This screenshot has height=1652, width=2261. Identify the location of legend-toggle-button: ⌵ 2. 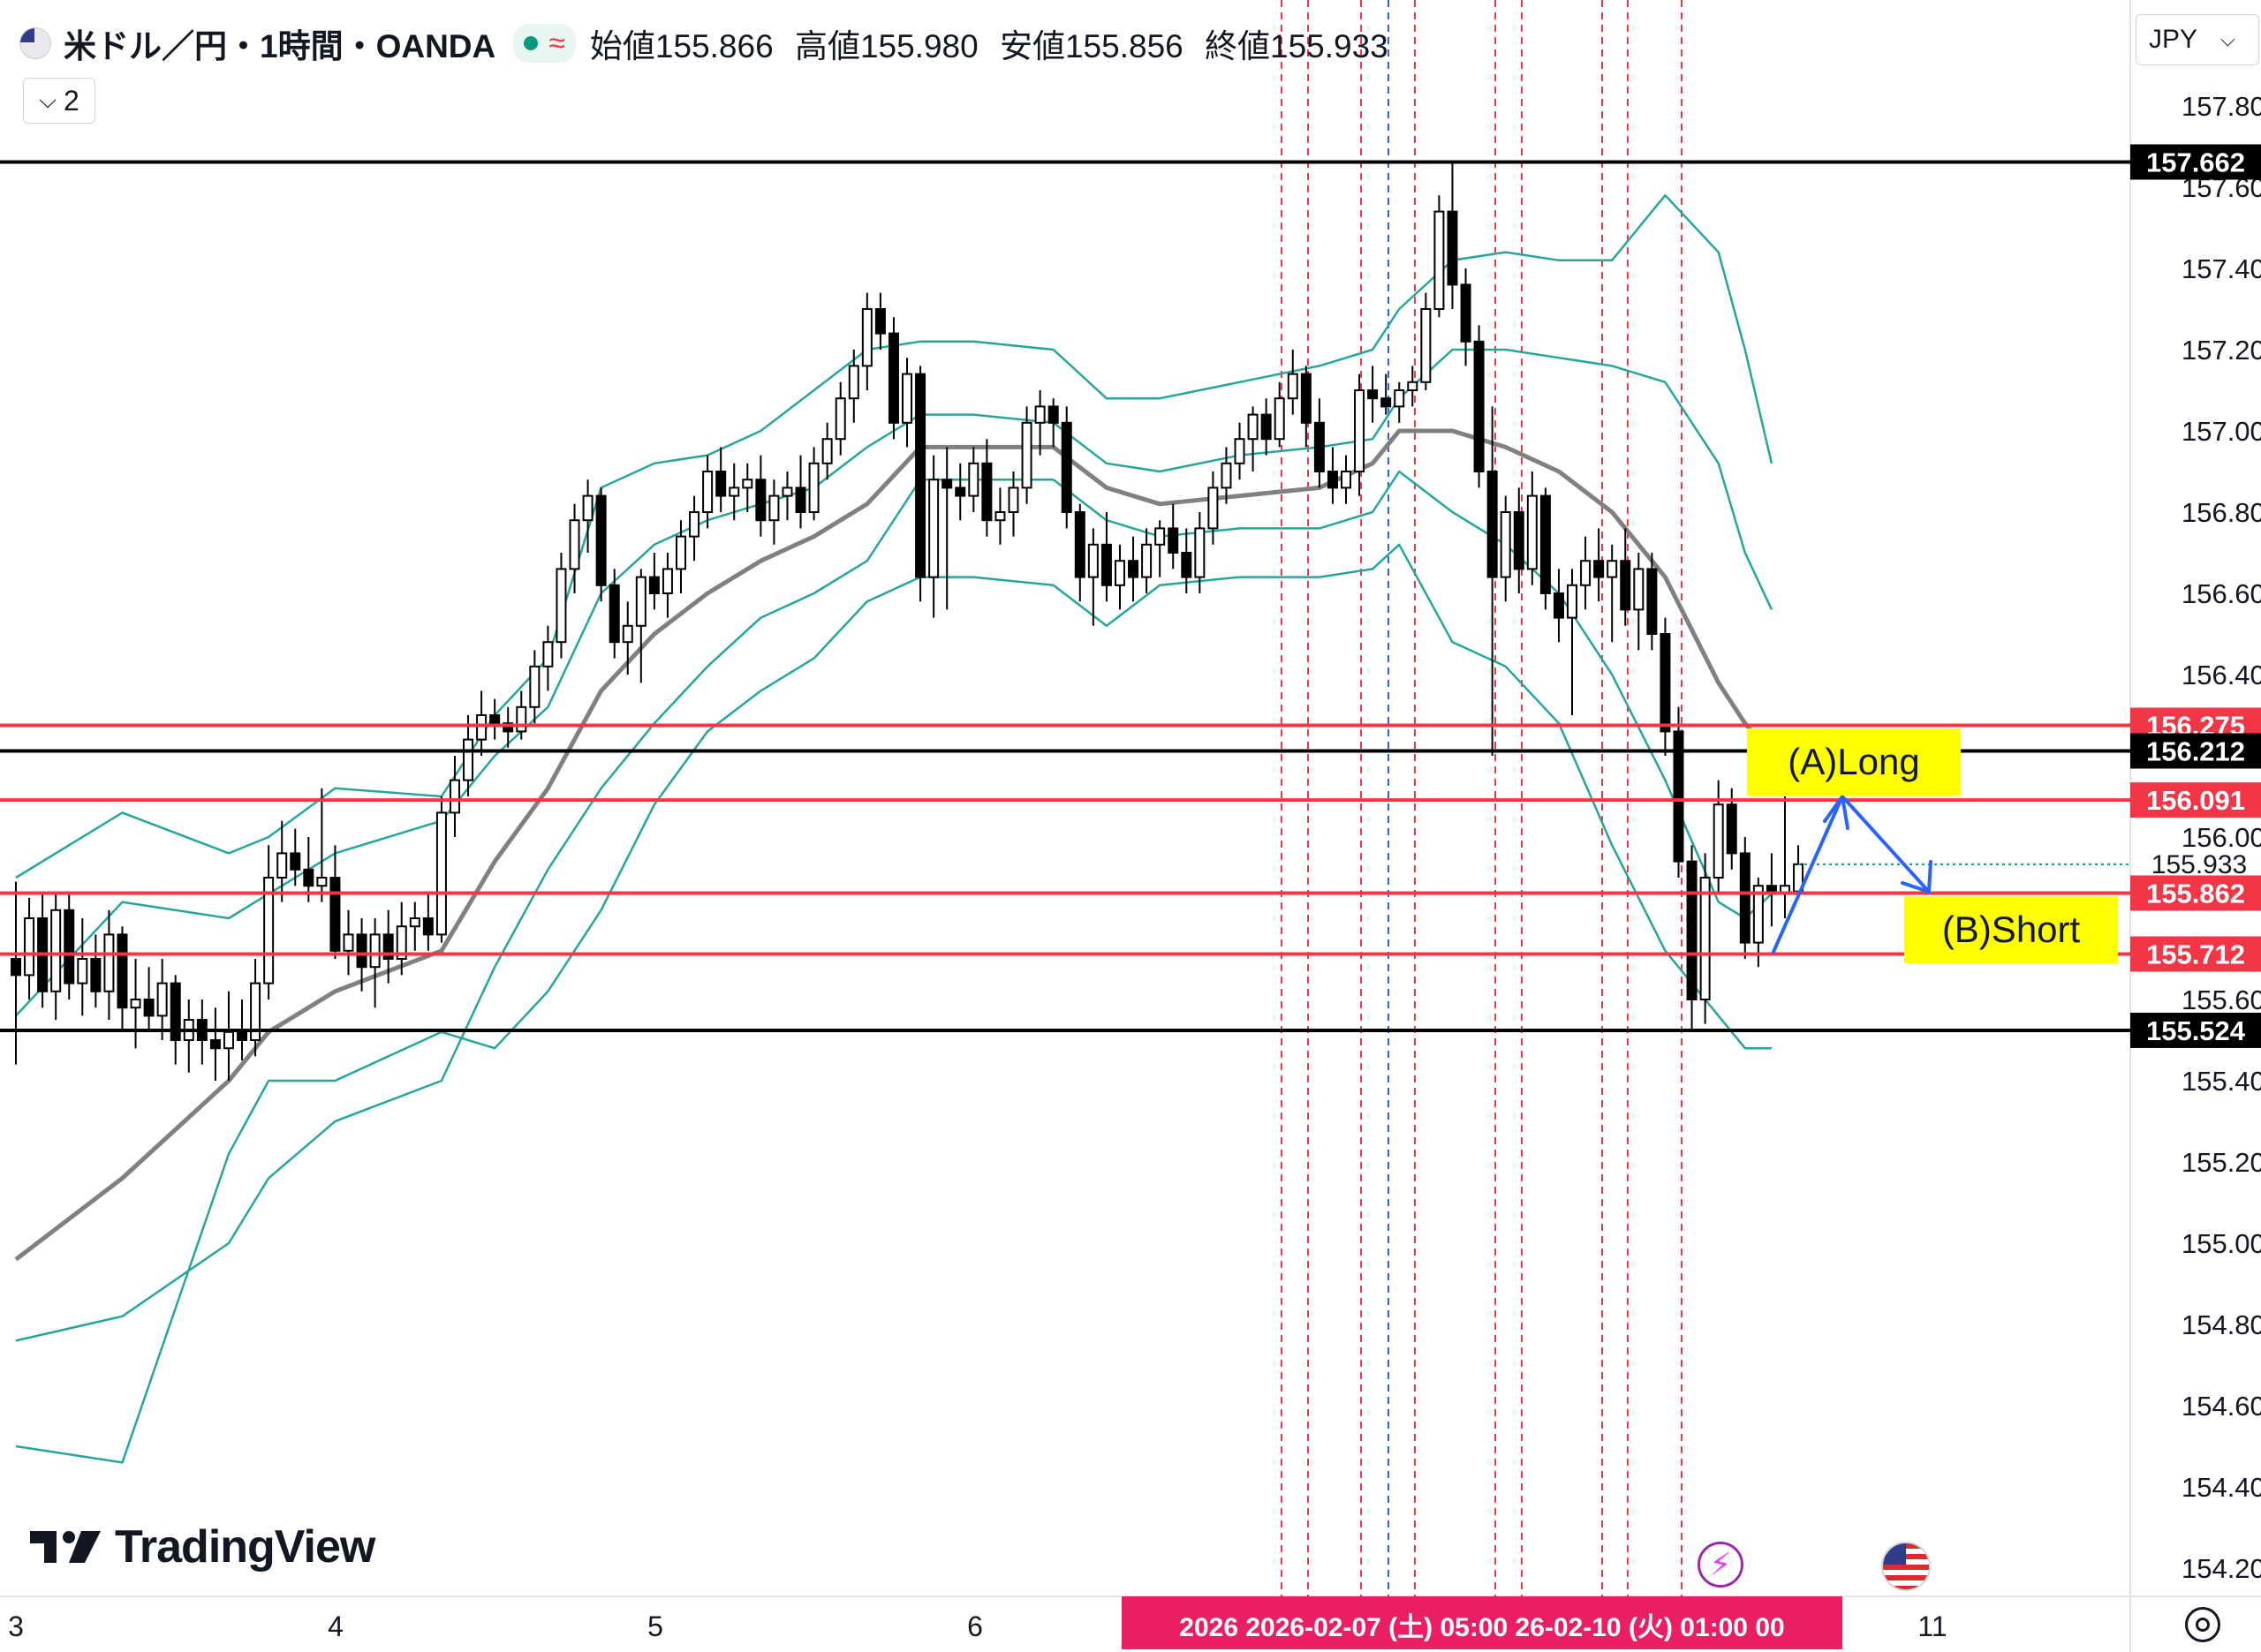
(59, 101).